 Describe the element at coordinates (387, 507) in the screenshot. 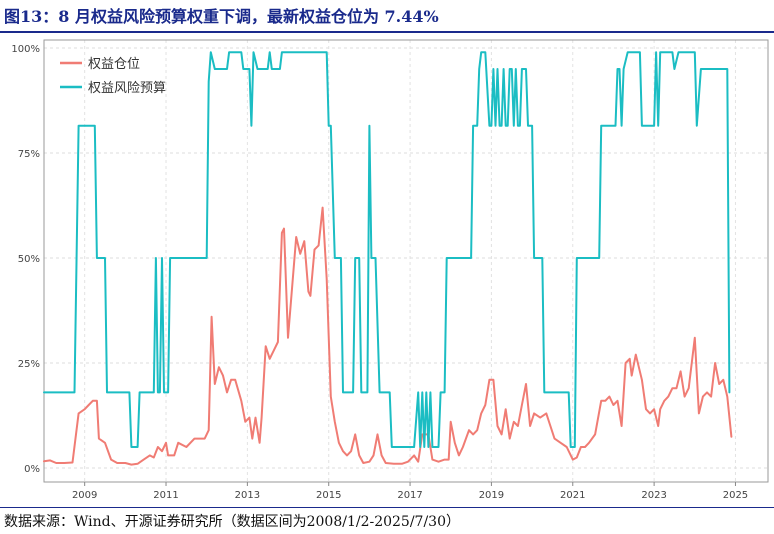

I see `source-rule` at that location.